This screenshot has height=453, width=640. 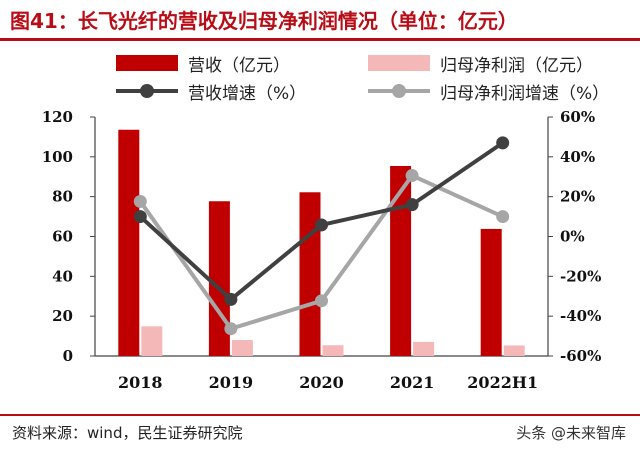 What do you see at coordinates (62, 276) in the screenshot?
I see `left-tick-label: 40` at bounding box center [62, 276].